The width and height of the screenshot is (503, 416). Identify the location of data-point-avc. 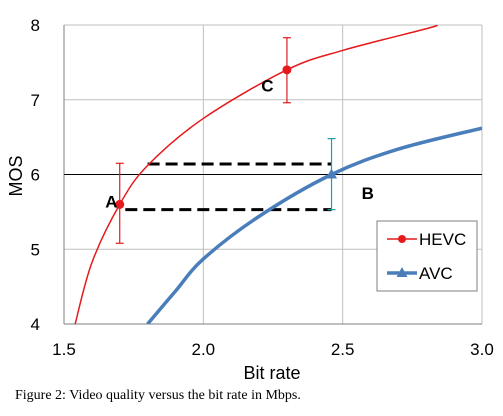
(332, 173).